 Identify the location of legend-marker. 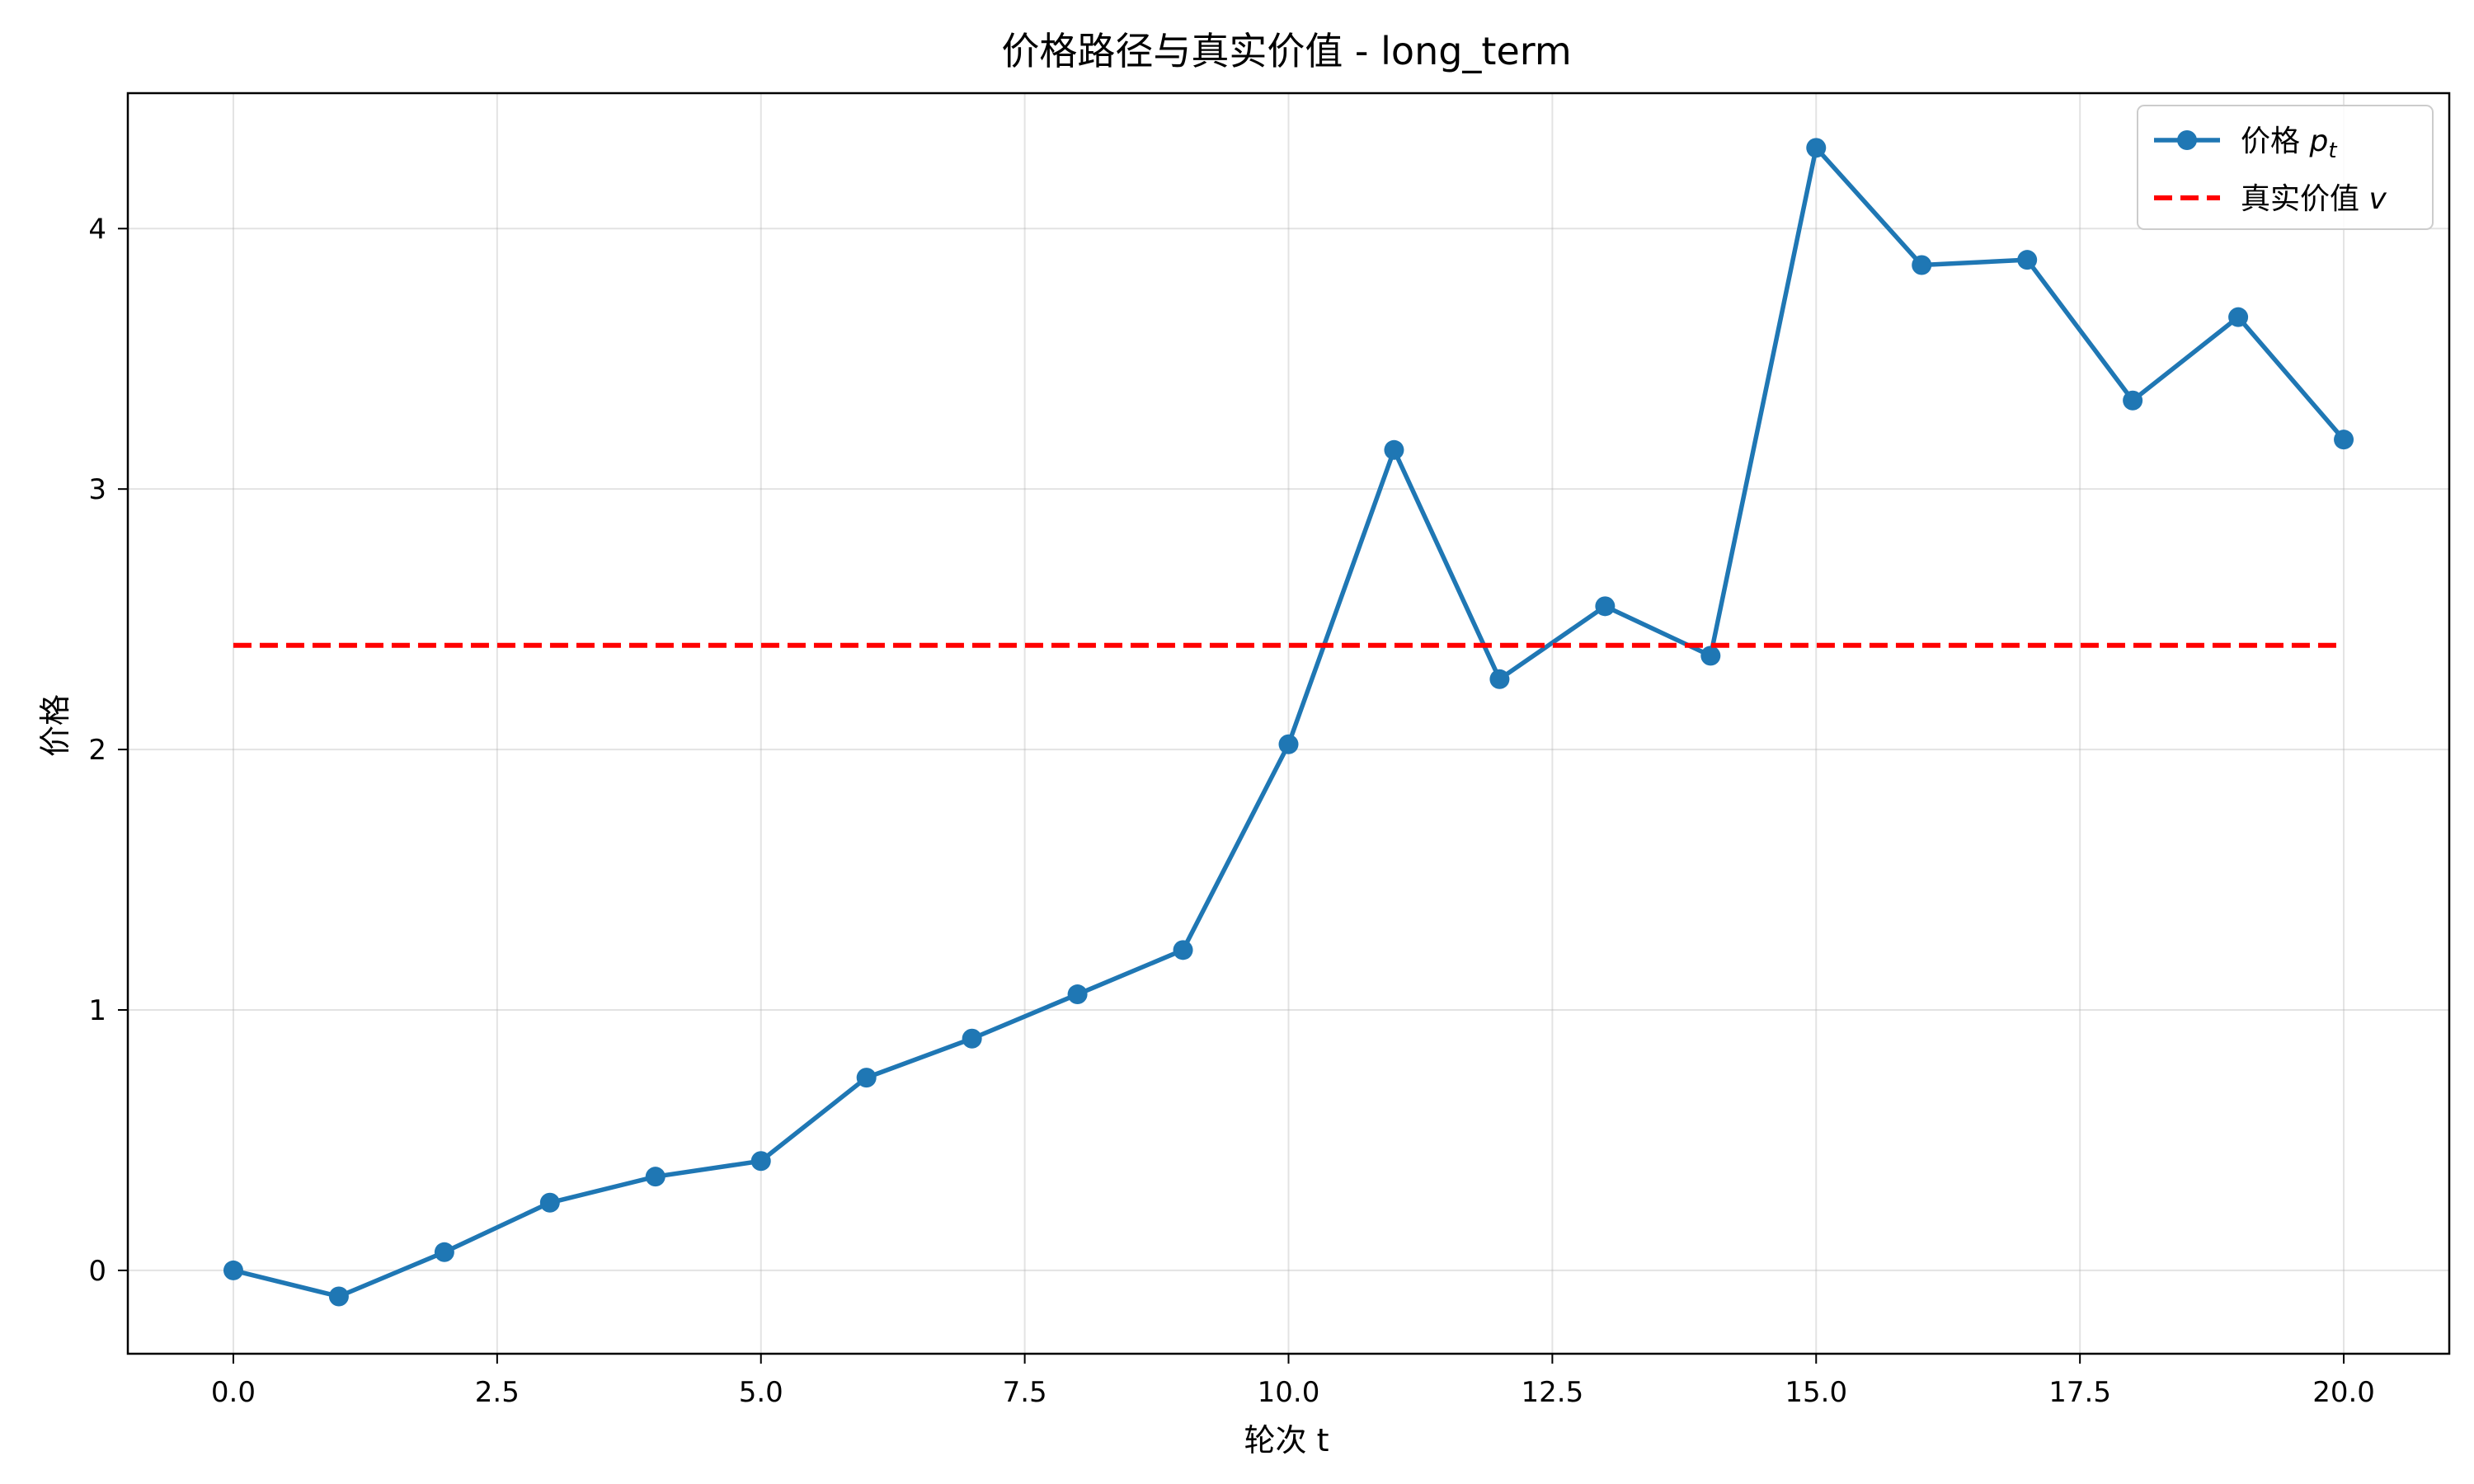
(2187, 140).